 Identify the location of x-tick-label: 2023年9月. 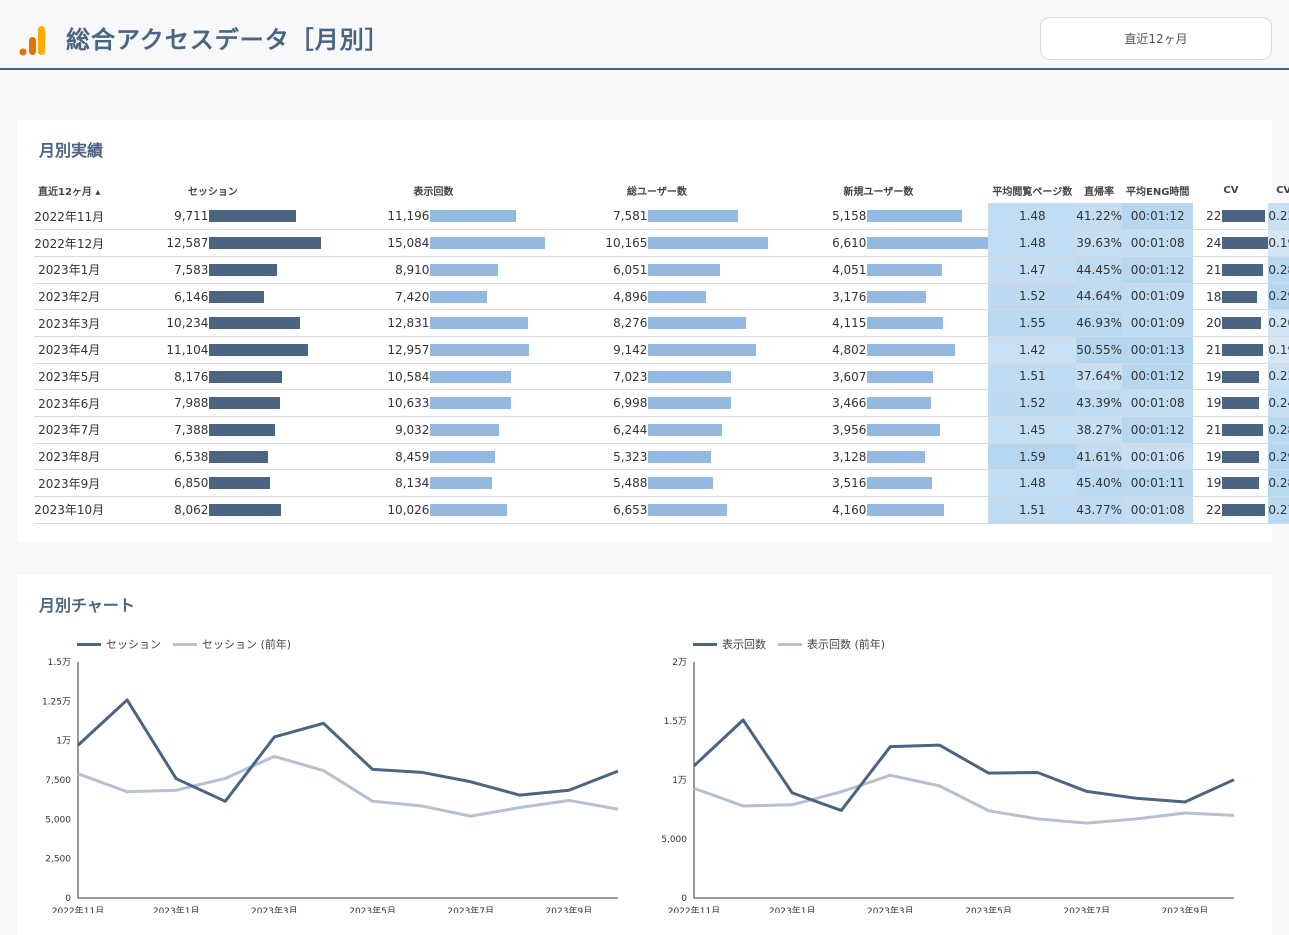
(569, 909).